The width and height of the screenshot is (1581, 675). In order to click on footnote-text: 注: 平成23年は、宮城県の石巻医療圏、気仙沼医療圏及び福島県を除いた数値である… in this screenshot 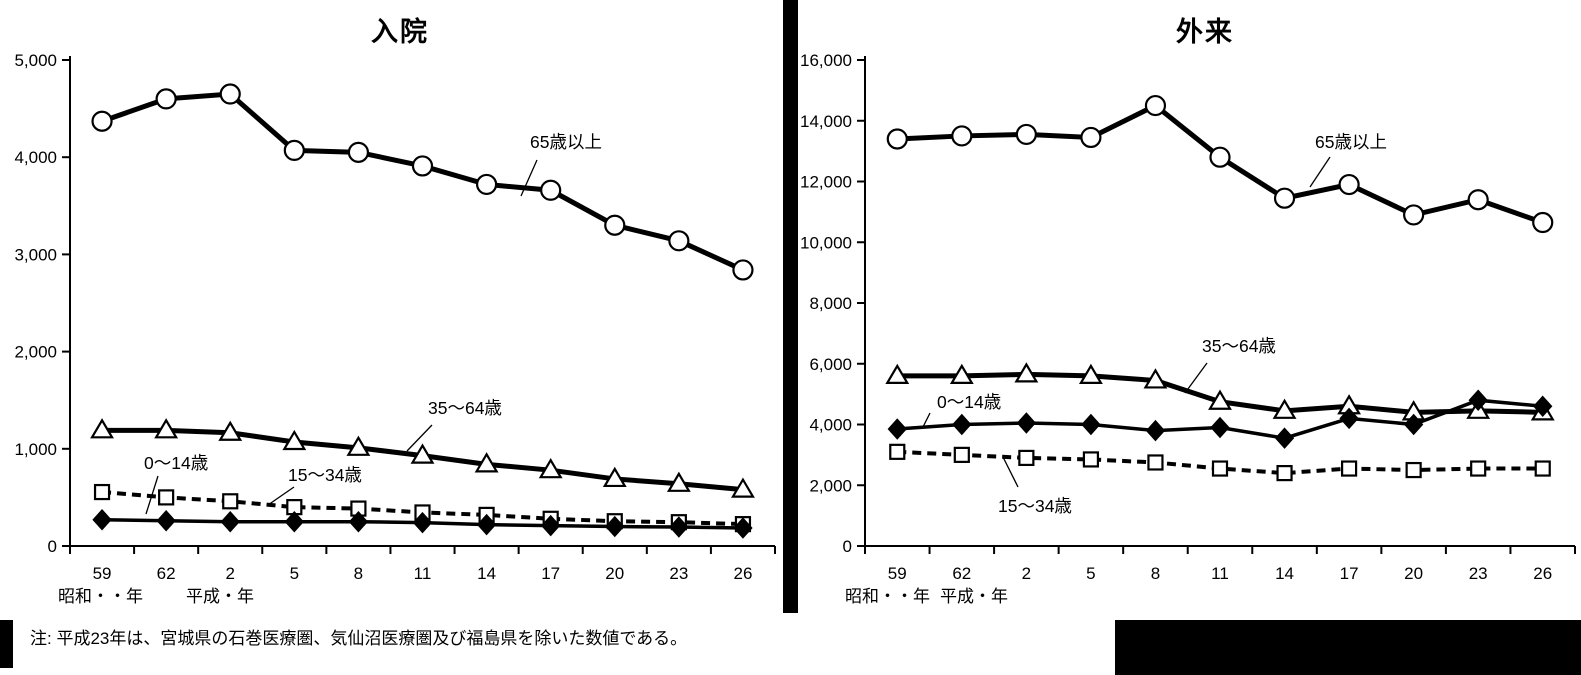, I will do `click(359, 638)`.